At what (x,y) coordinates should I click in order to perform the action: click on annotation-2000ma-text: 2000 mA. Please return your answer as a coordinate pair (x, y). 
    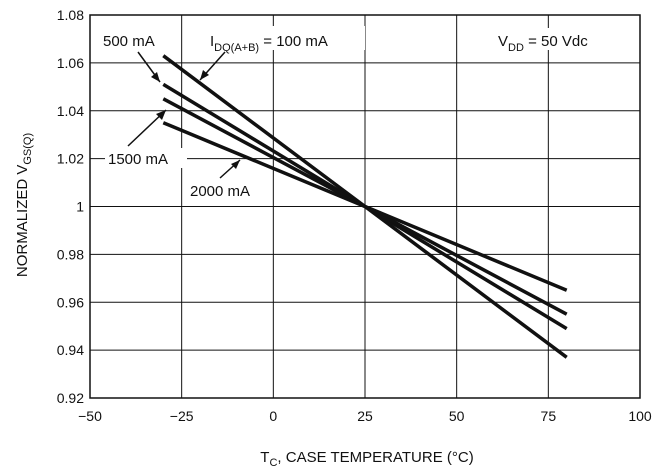
    Looking at the image, I should click on (220, 191).